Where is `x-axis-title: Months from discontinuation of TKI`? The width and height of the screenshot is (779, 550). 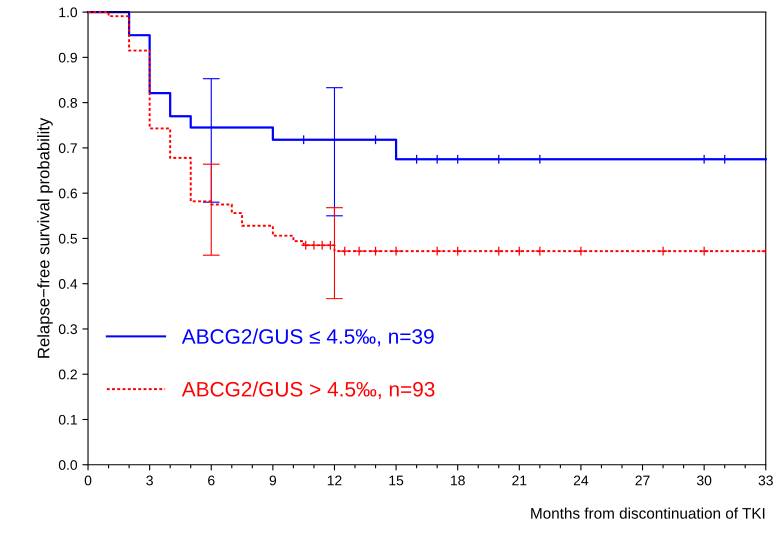
x-axis-title: Months from discontinuation of TKI is located at coordinates (647, 513).